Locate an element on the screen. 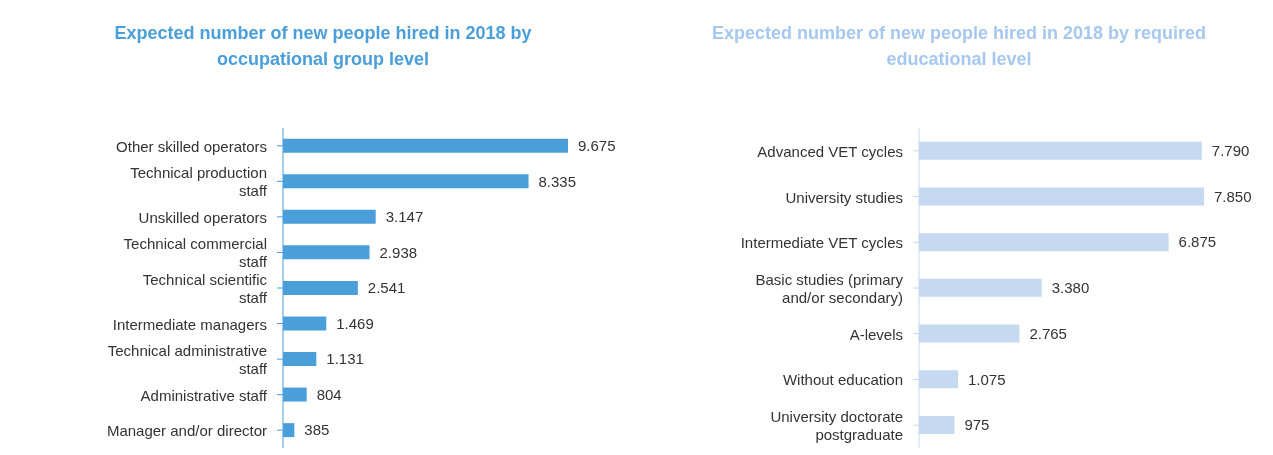  data-label: 8.335 is located at coordinates (557, 181).